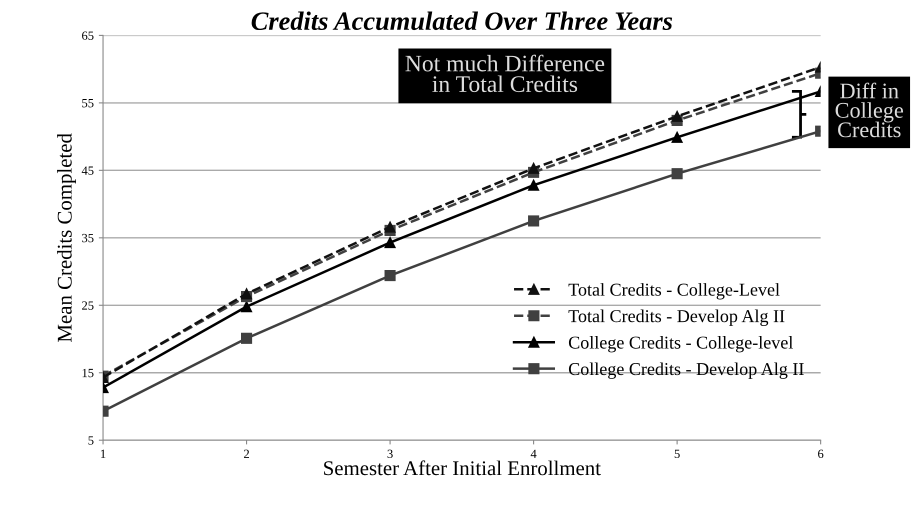  Describe the element at coordinates (504, 73) in the screenshot. I see `annotation: Not much Difference in Total Credits` at that location.